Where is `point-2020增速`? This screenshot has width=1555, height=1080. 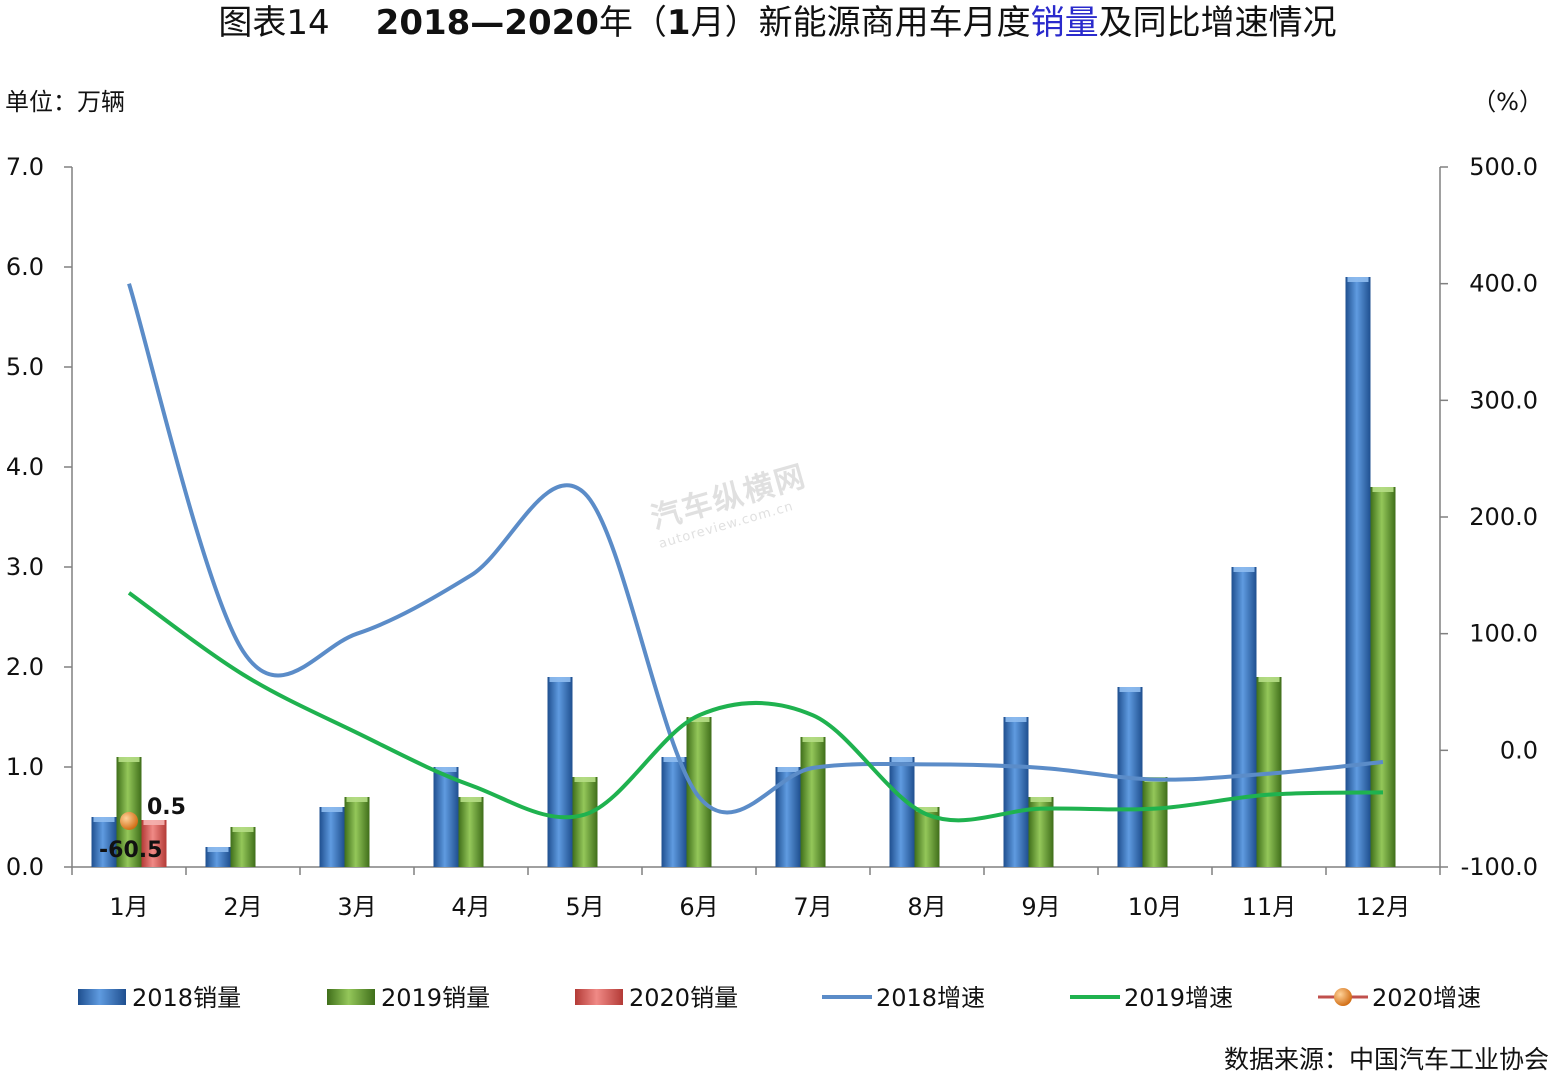
point-2020增速 is located at coordinates (129, 820).